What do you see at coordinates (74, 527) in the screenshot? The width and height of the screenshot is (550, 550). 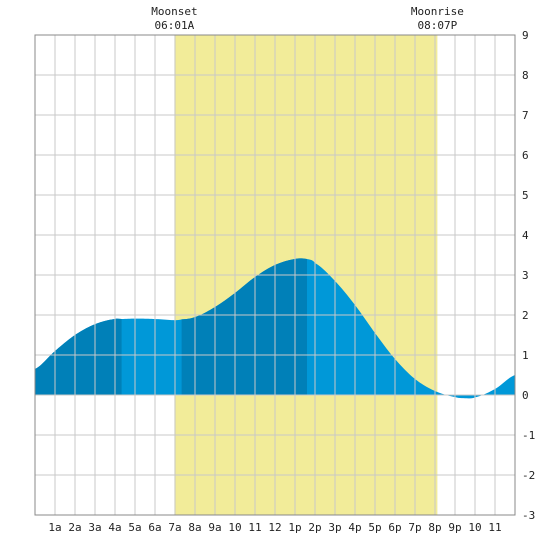 I see `x-tick-label: 2a` at bounding box center [74, 527].